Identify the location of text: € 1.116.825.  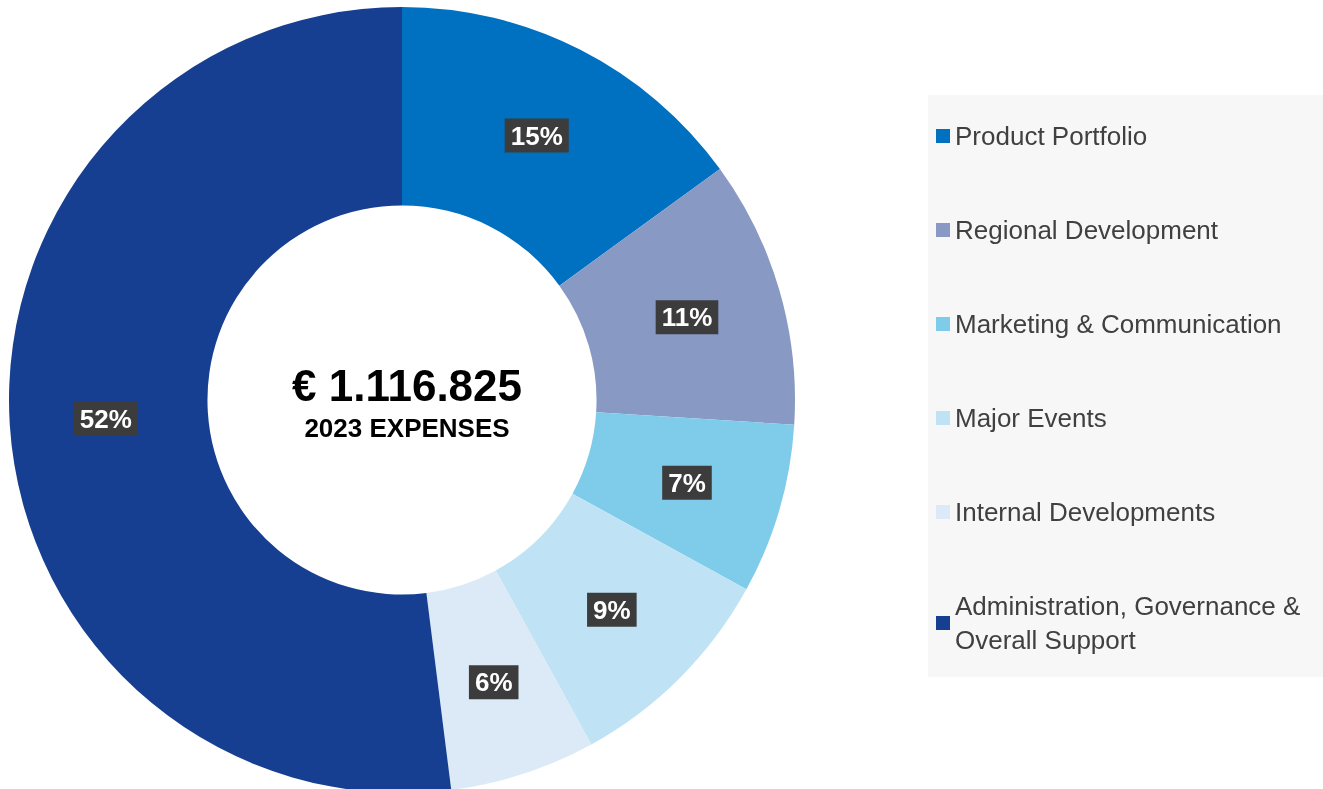
(407, 385).